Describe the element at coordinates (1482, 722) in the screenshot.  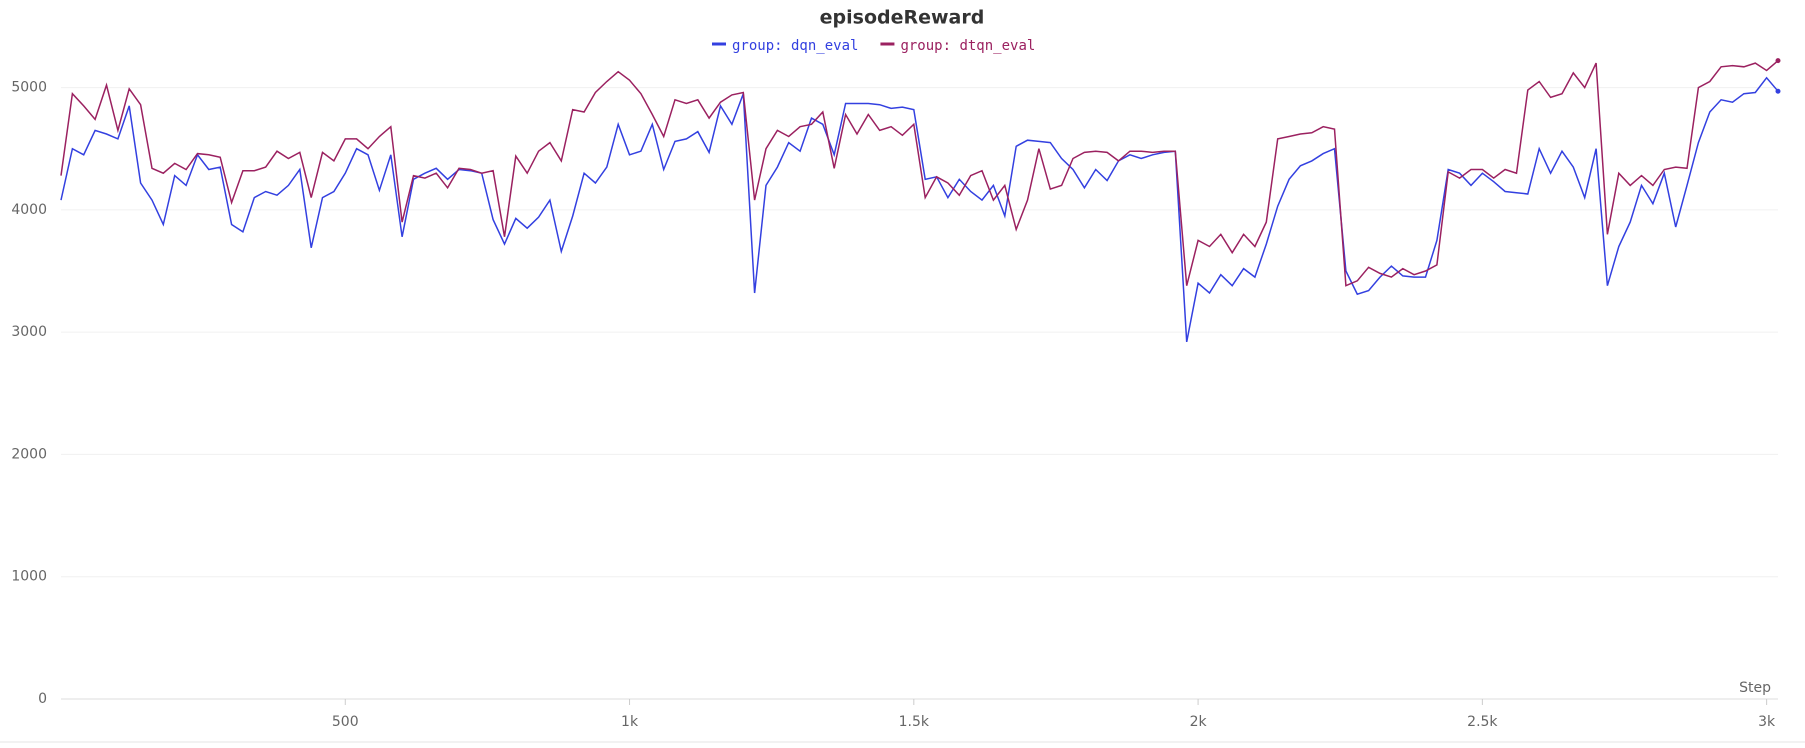
I see `x-tick-label: 2.5k` at that location.